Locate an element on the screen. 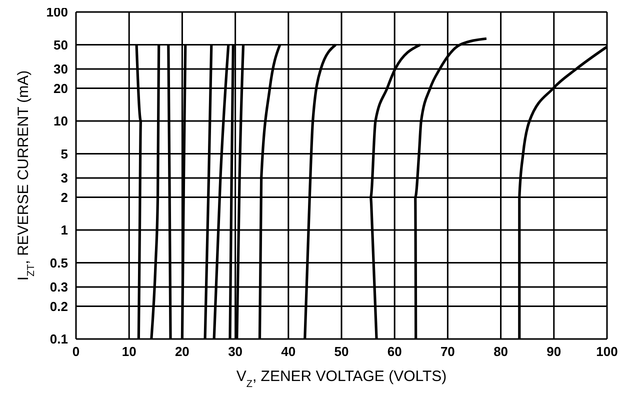  y-tick-label: 5 is located at coordinates (64, 154).